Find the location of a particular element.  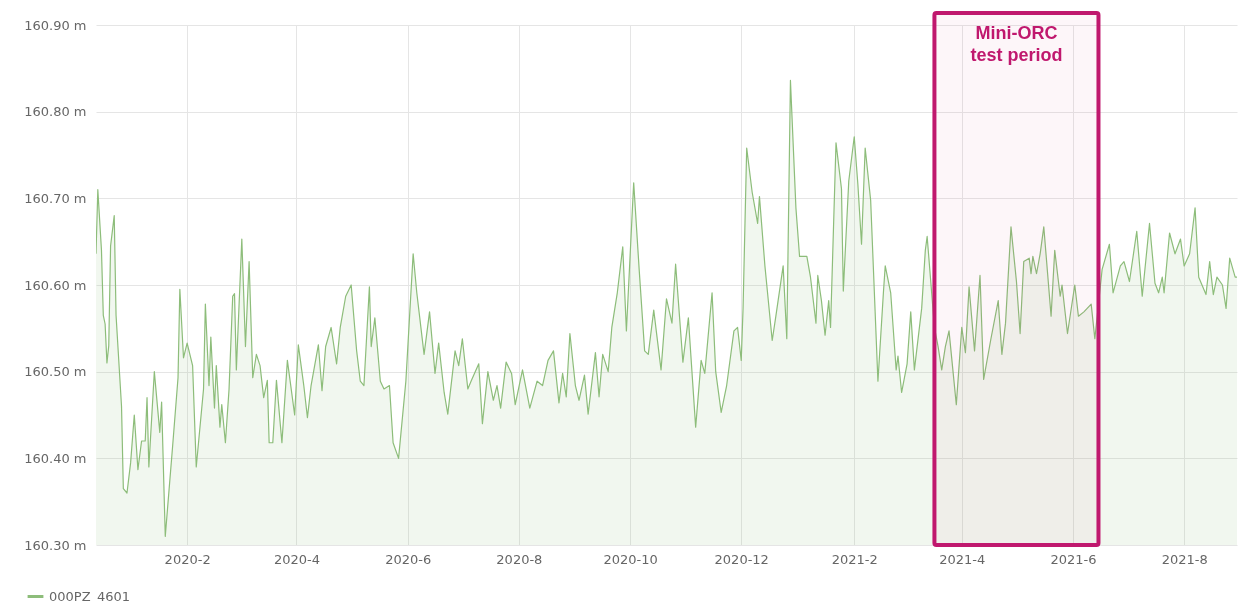

x-tick-label: 2020-2 is located at coordinates (187, 559).